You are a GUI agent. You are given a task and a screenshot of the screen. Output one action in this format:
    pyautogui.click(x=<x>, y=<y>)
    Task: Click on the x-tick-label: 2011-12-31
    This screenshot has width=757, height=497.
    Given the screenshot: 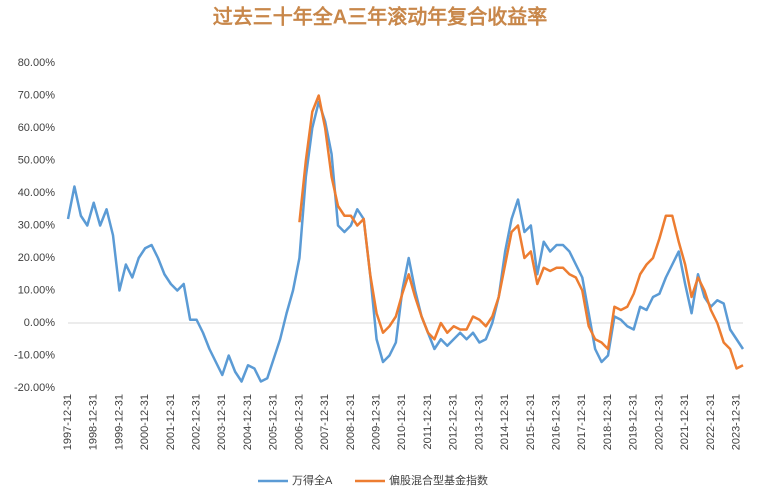 What is the action you would take?
    pyautogui.click(x=428, y=421)
    